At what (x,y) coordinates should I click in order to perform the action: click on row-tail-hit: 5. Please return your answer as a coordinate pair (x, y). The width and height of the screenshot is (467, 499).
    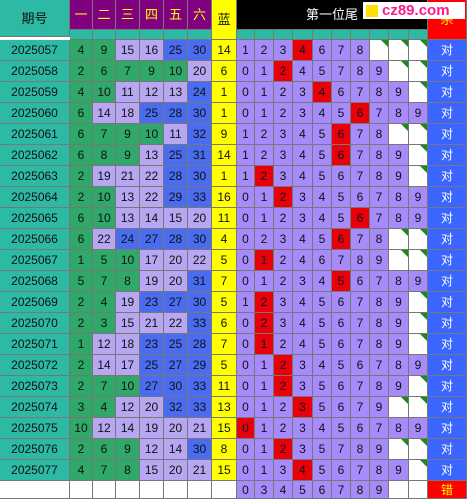
    Looking at the image, I should click on (341, 281).